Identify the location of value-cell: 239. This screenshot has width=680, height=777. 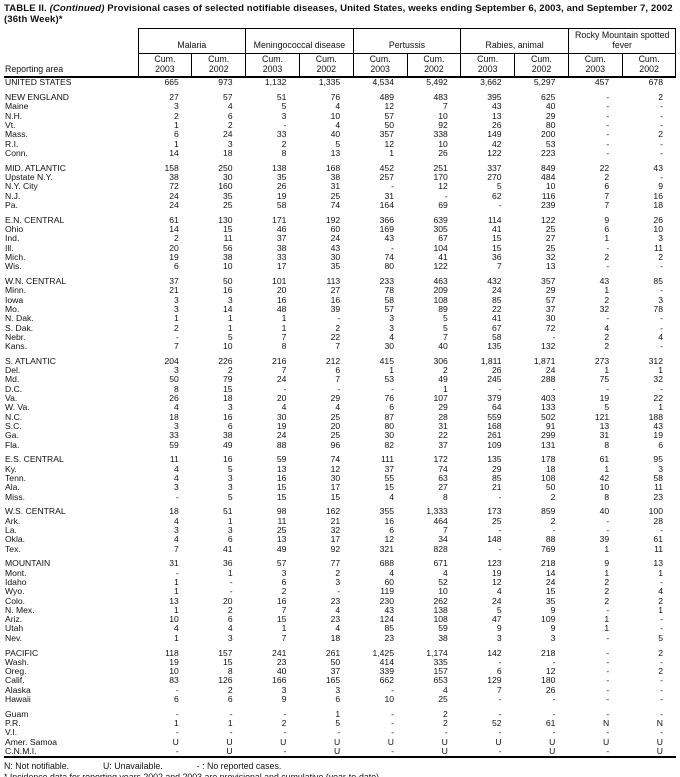
(548, 205).